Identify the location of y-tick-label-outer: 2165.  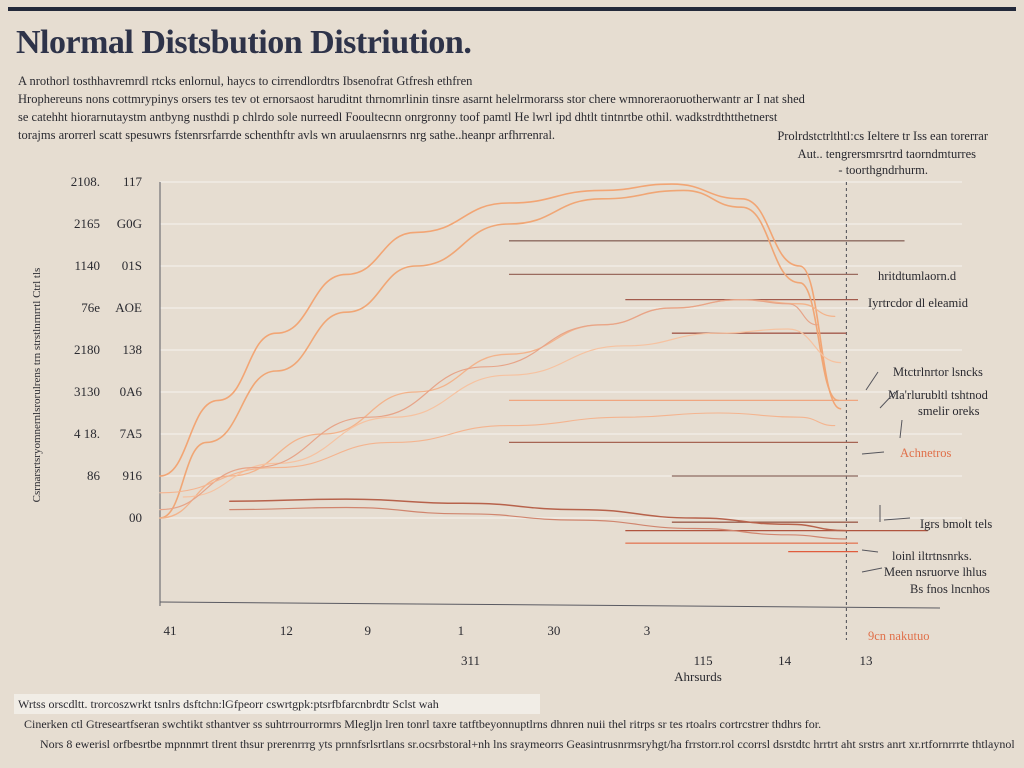
(87, 223).